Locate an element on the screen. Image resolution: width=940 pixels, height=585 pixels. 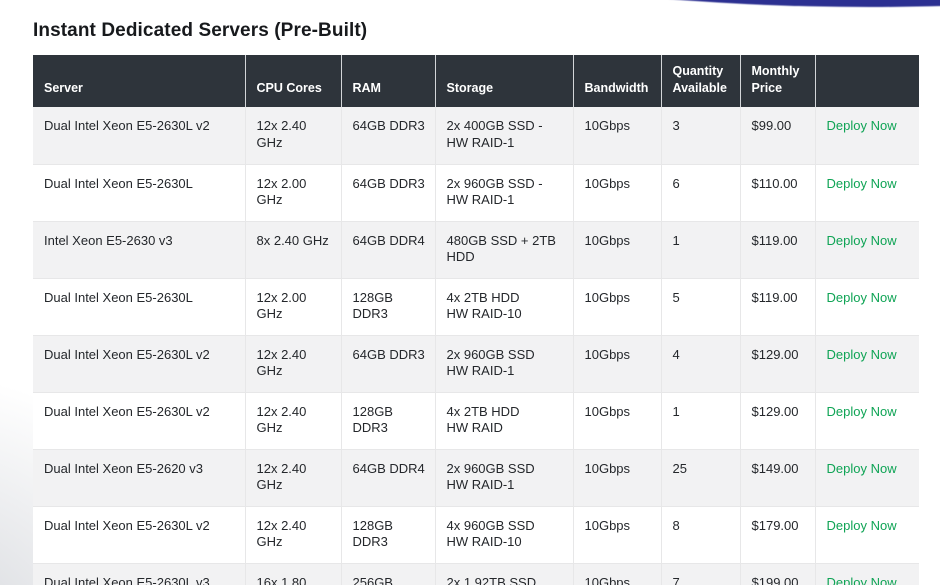
col-header-bandwidth: Bandwidth is located at coordinates (616, 81).